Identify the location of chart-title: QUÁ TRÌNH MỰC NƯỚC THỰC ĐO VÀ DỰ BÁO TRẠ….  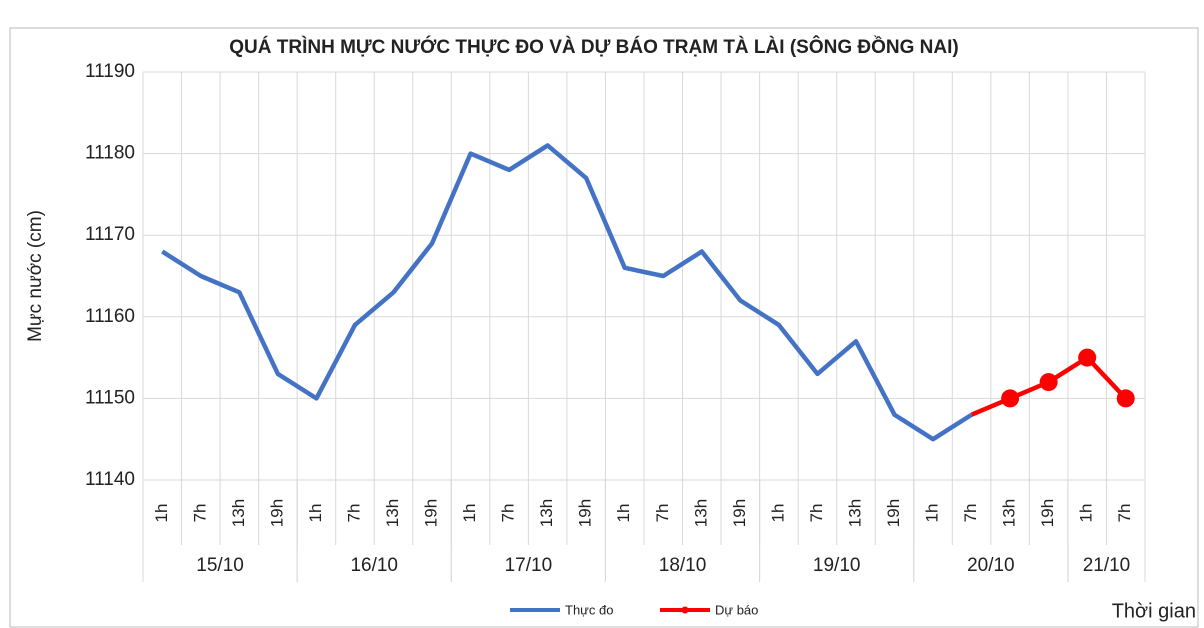
(593, 47).